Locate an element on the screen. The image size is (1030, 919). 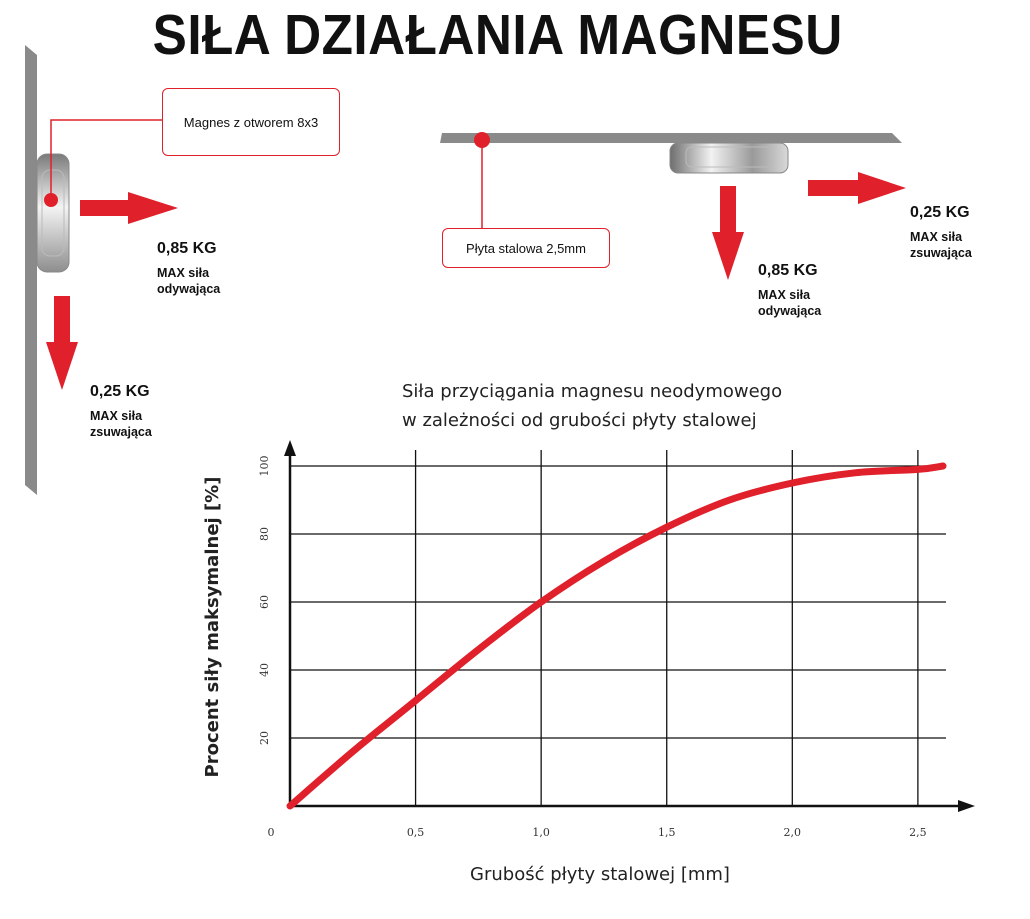
plate-callout: Płyta stalowa 2,5mm is located at coordinates (526, 248).